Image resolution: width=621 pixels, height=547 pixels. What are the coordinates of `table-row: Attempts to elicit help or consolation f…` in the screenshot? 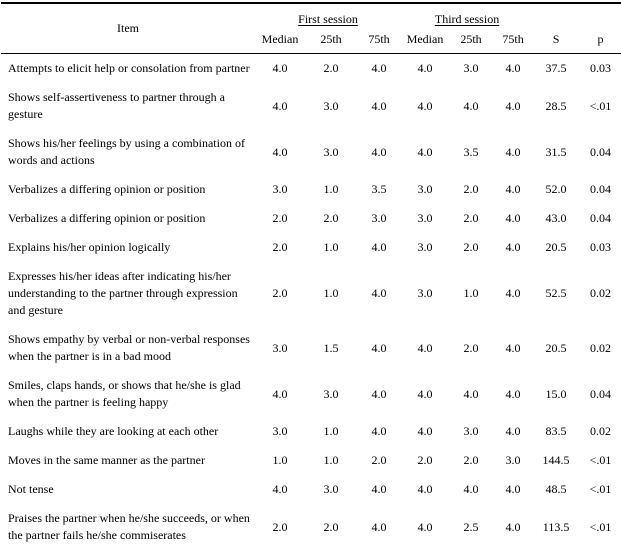 It's located at (311, 69).